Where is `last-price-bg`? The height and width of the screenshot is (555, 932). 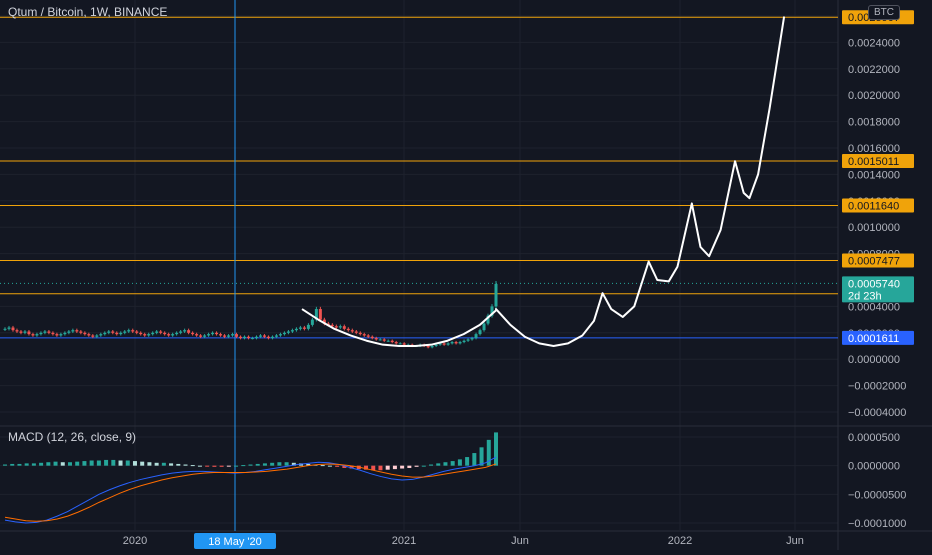
last-price-bg is located at coordinates (878, 289).